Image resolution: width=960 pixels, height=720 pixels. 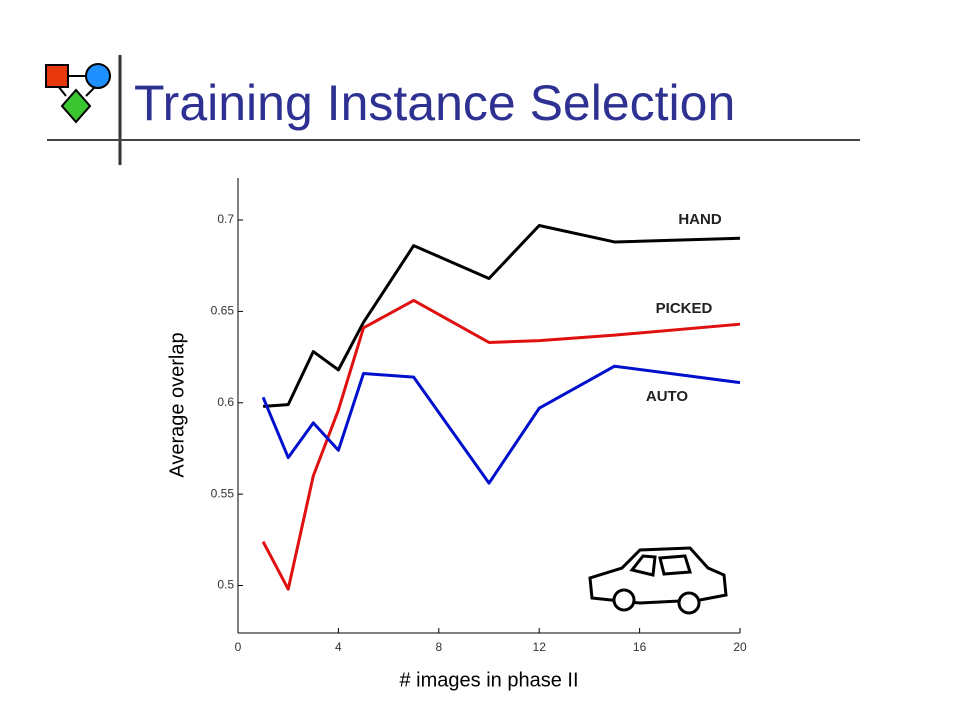 I want to click on y-tick-label: 0.65, so click(x=223, y=311).